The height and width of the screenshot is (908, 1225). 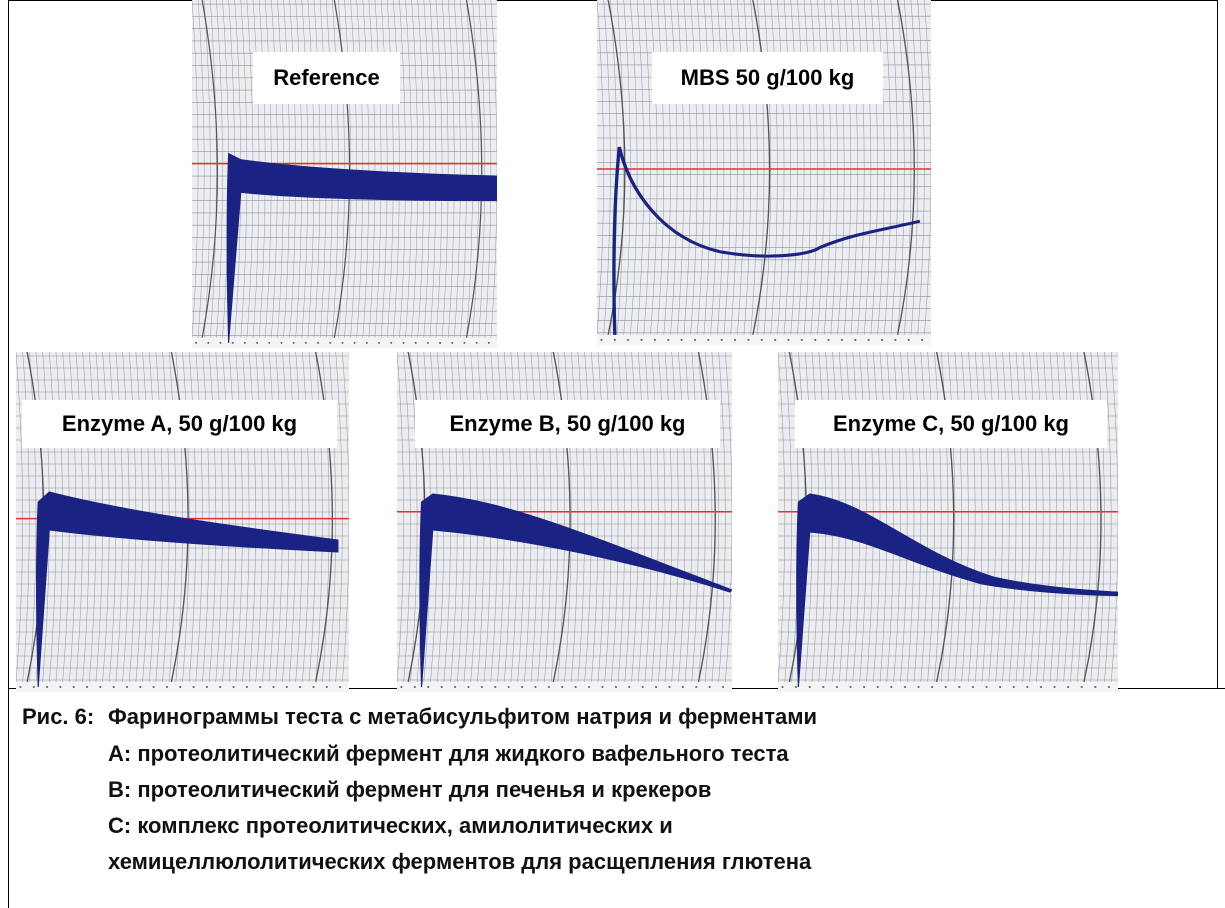 I want to click on panel-label: MBS 50 g/100 kg, so click(x=767, y=78).